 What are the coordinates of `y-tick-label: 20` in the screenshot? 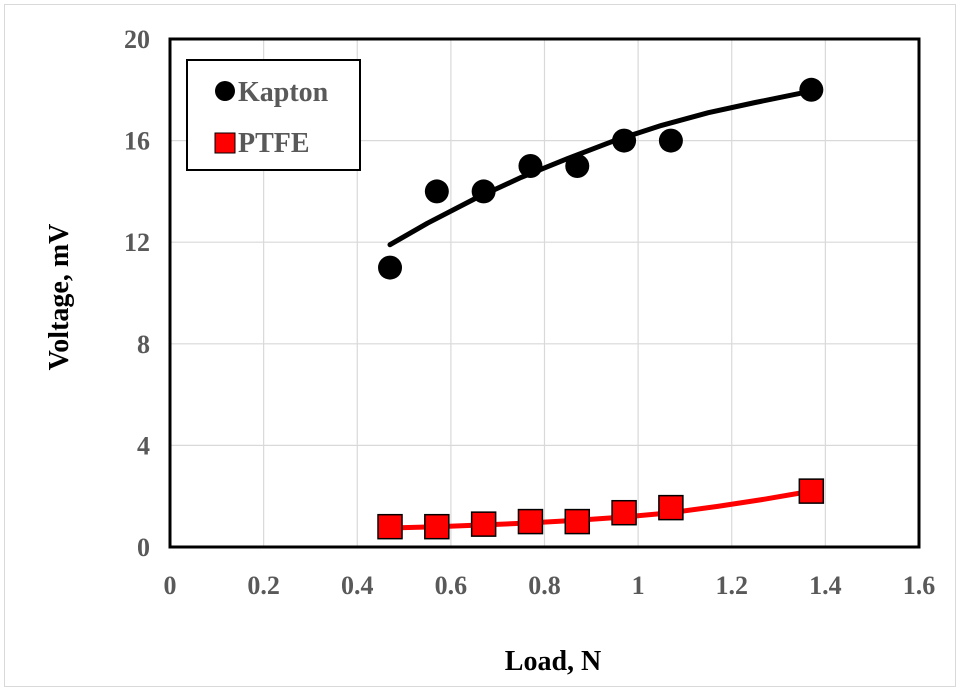 It's located at (137, 39).